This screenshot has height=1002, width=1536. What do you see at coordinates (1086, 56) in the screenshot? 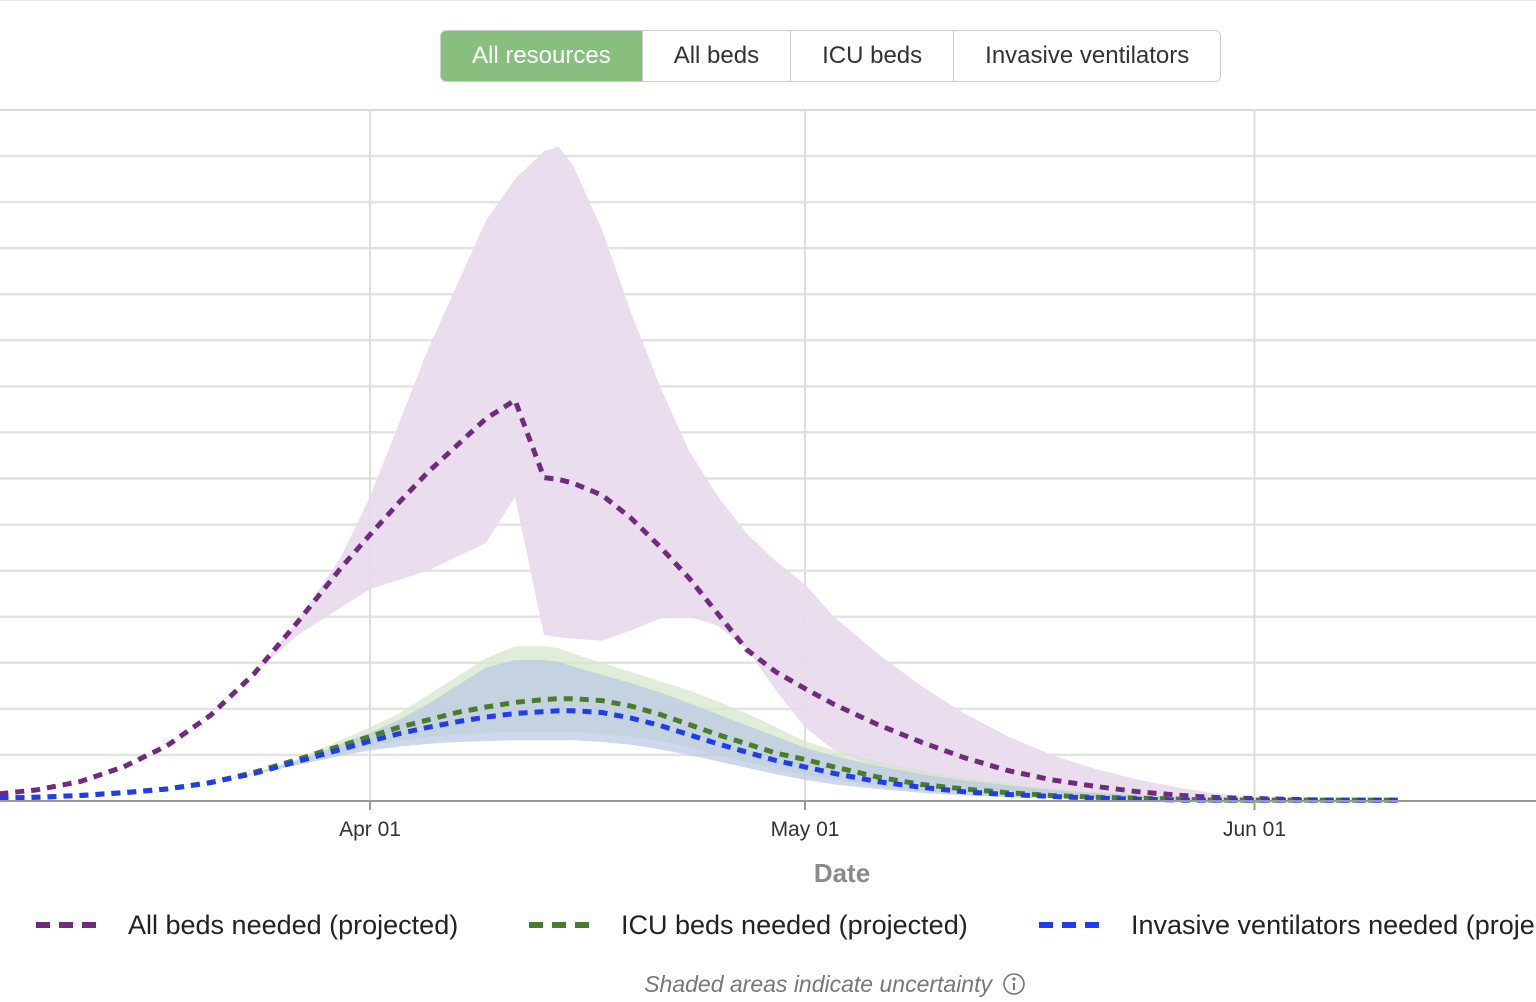
I see `tab-invasive-ventilators: Invasive ventilators` at bounding box center [1086, 56].